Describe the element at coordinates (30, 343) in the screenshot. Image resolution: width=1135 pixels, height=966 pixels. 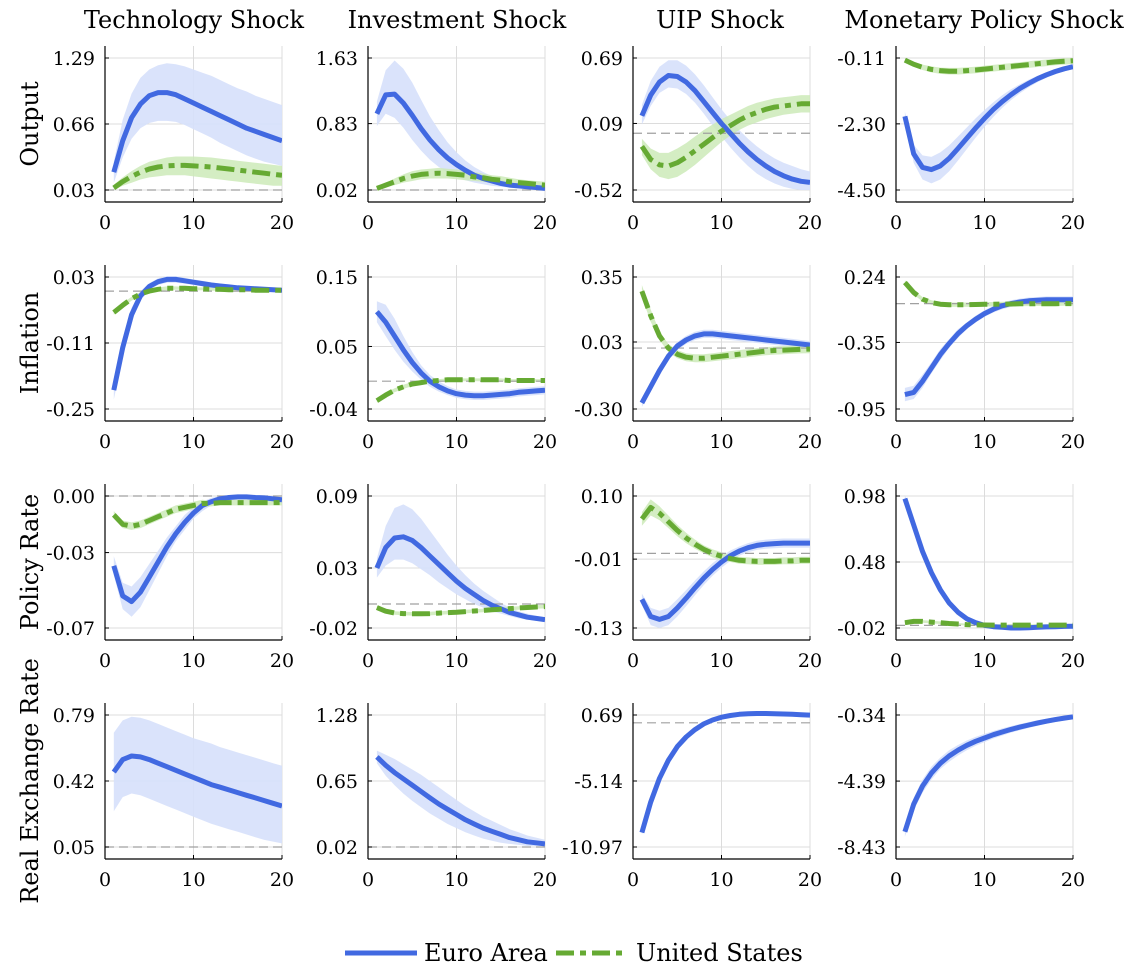
I see `row-label-inflation: Inflation` at that location.